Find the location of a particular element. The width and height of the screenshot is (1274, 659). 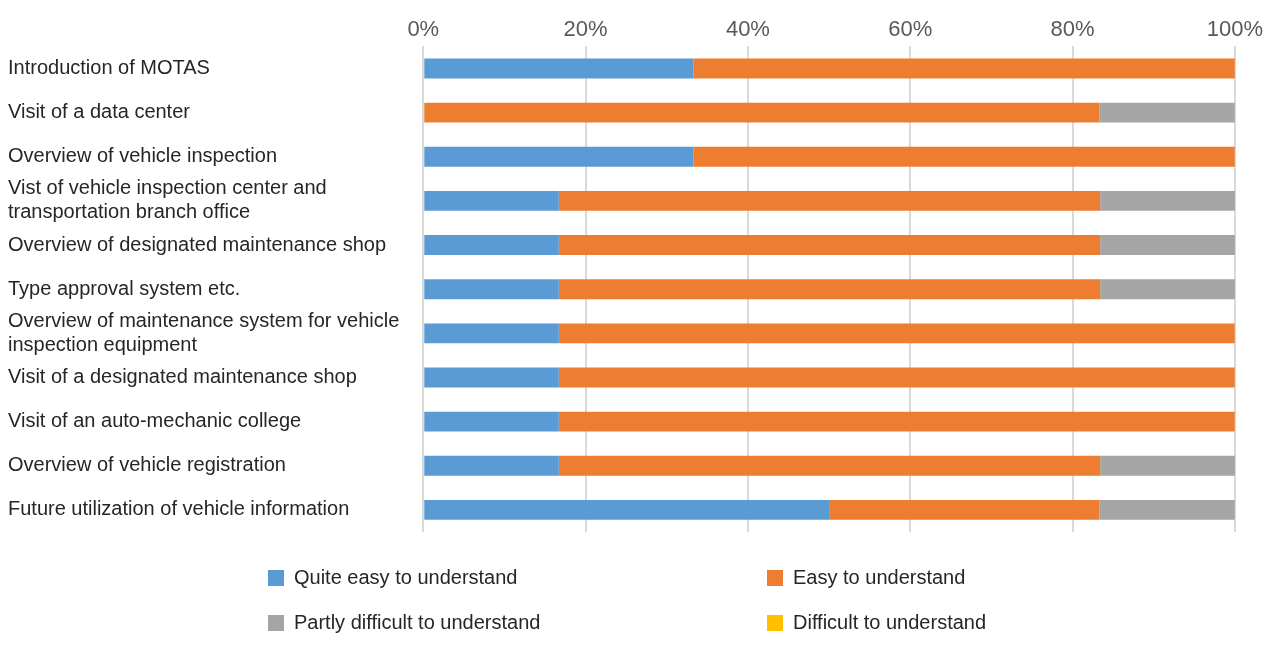

y-tick-label: Overview of maintenance system for vehicle inspection equipment is located at coordinates (204, 331).